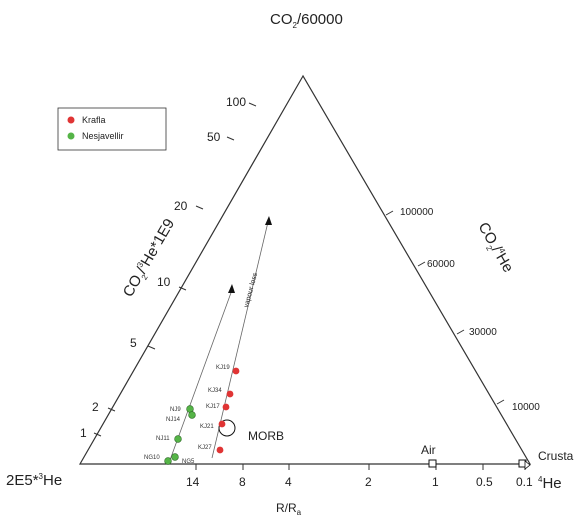  Describe the element at coordinates (240, 340) in the screenshot. I see `vapour-loss-arrow-right` at that location.